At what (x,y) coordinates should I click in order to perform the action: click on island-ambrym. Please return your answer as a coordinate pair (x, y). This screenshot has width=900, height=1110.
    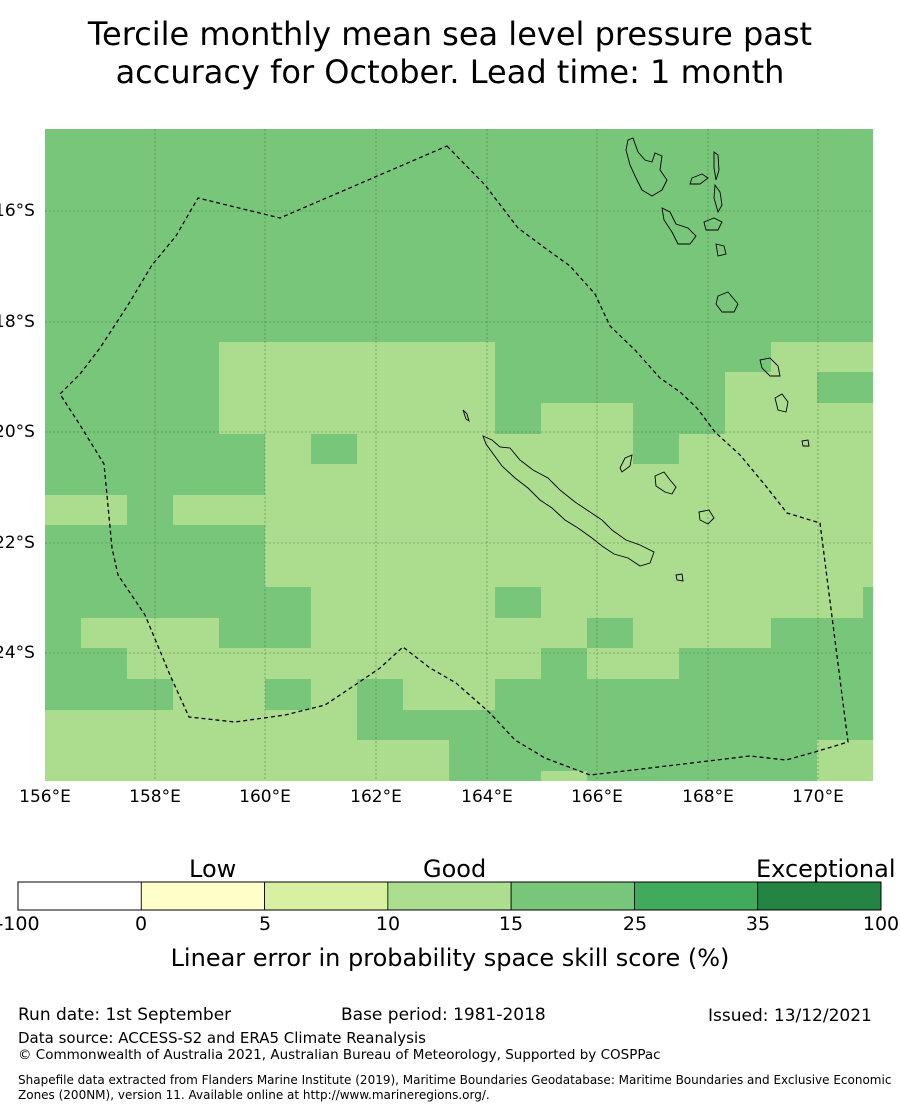
    Looking at the image, I should click on (713, 224).